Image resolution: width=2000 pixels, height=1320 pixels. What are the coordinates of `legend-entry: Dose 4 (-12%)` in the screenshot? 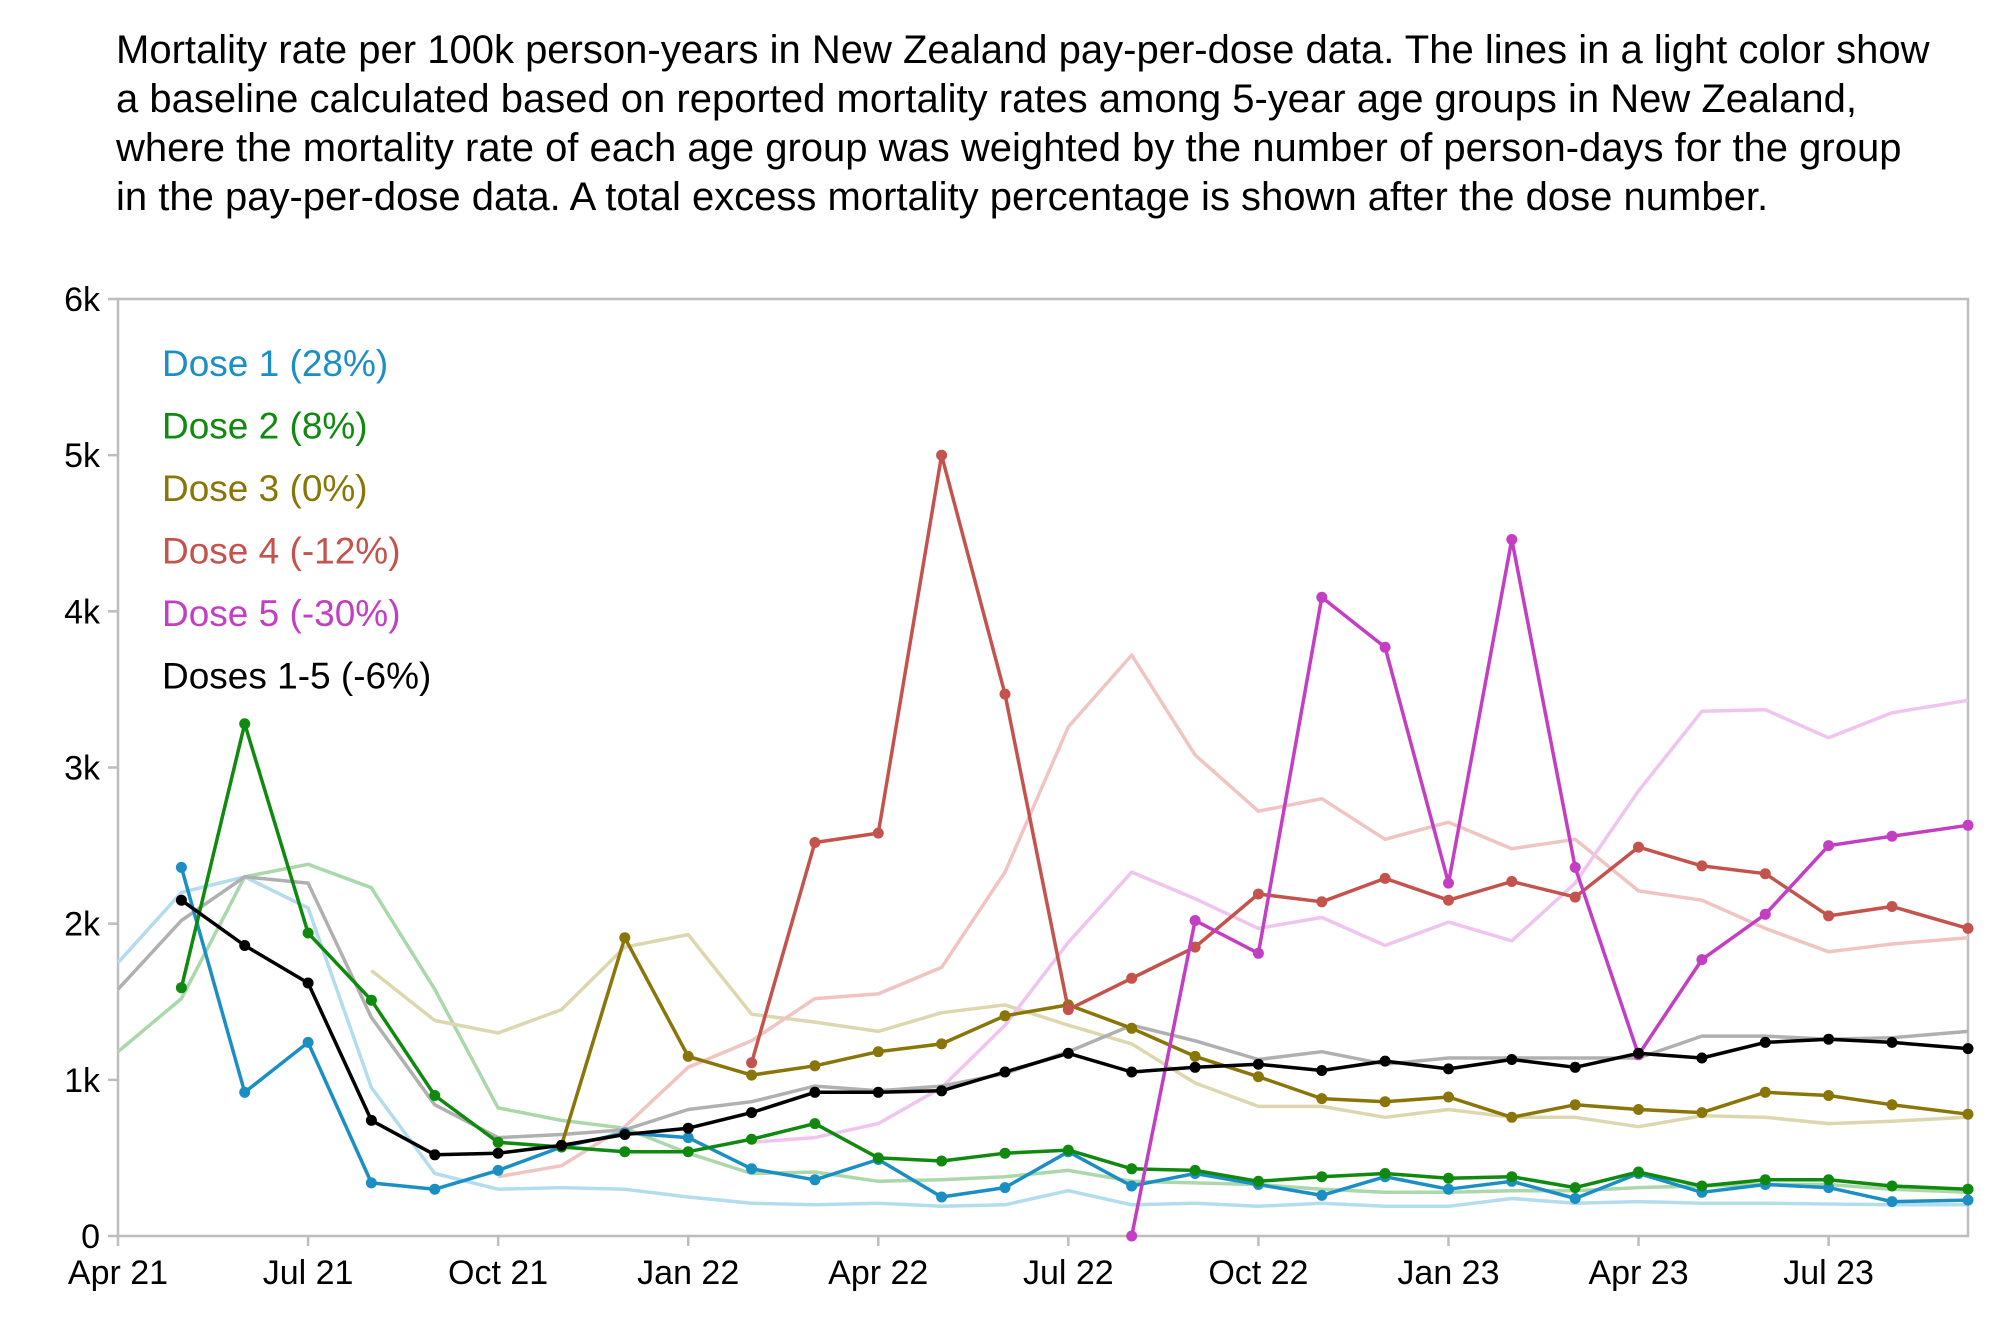 It's located at (281, 551).